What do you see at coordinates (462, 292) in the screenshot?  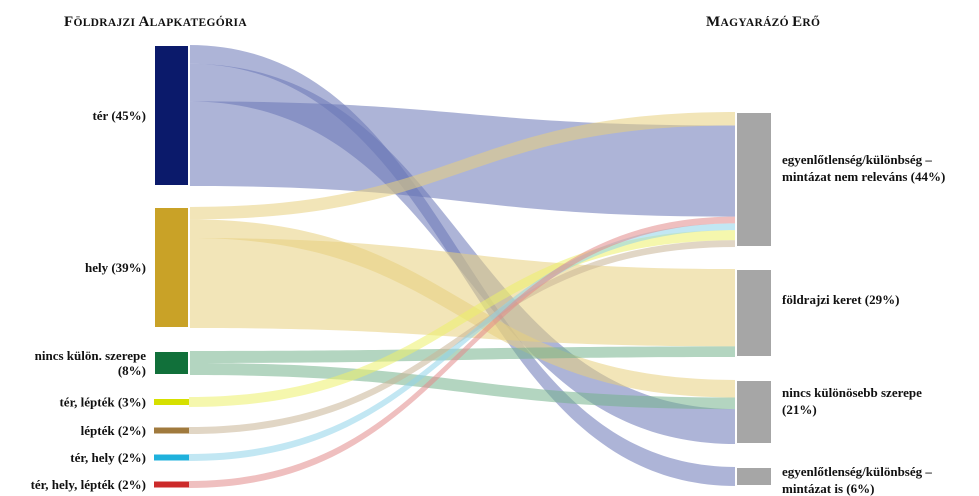 I see `flow-hely-to-keret` at bounding box center [462, 292].